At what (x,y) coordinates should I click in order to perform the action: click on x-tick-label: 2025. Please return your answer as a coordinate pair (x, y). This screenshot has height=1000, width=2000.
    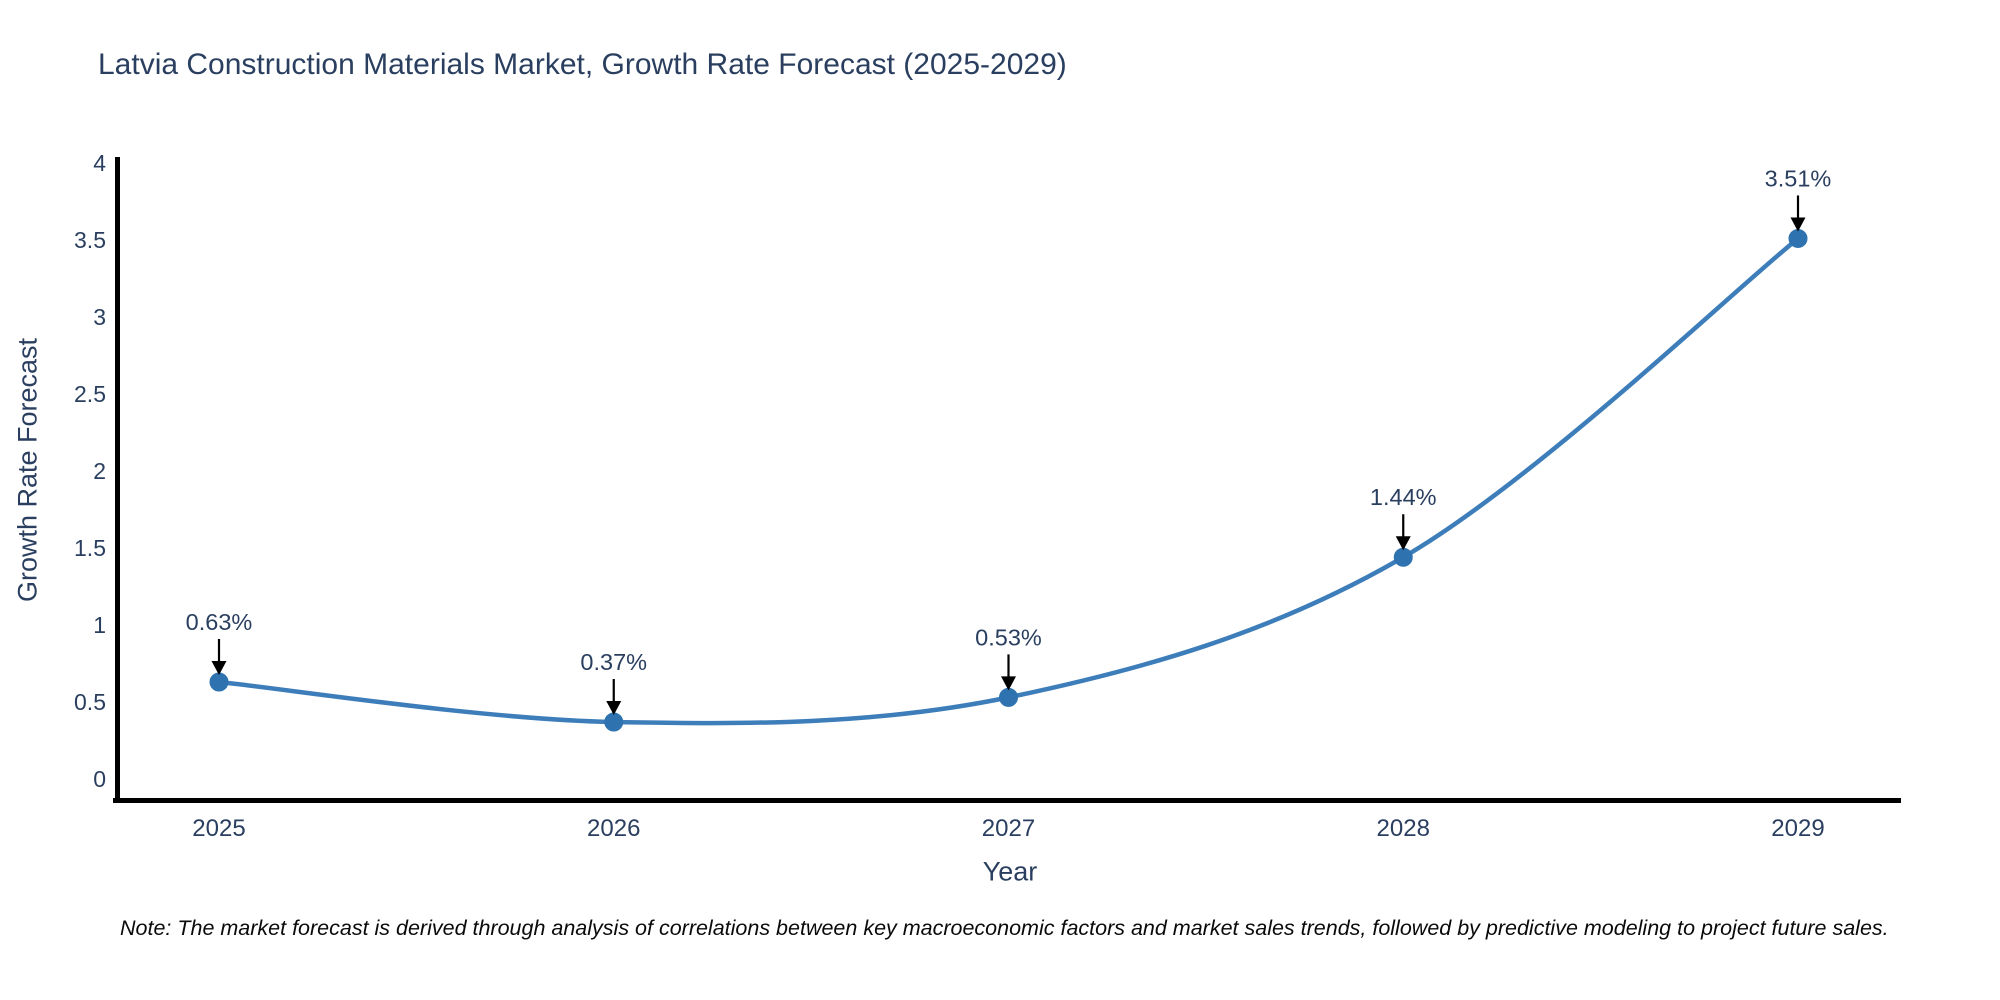
    Looking at the image, I should click on (218, 828).